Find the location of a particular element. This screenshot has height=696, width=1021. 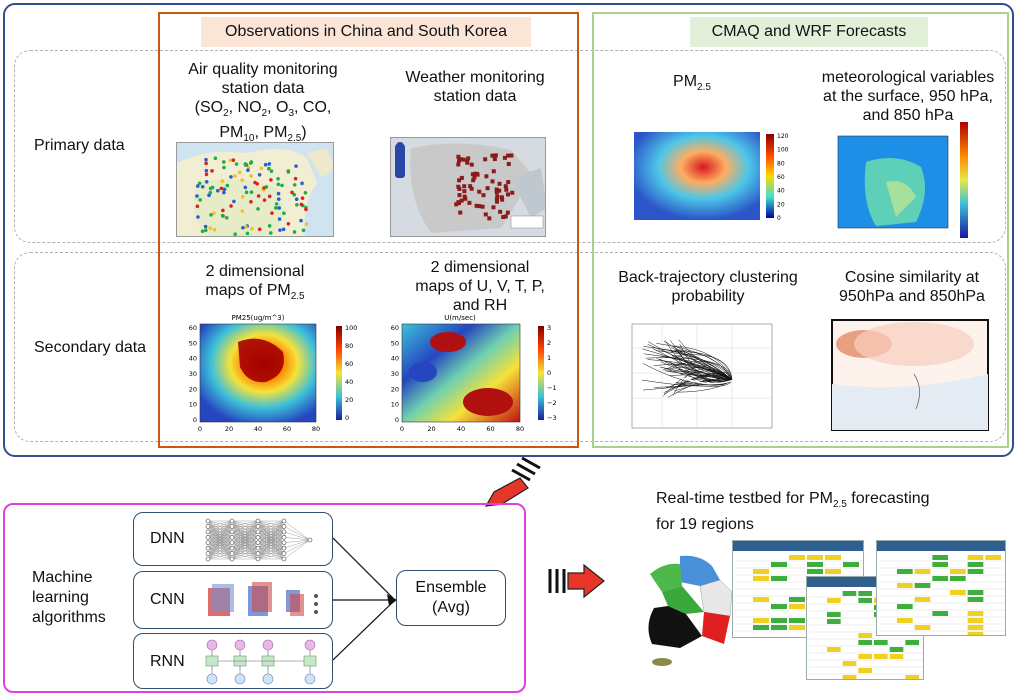

pm-map-line2: maps of PM2.5 is located at coordinates (255, 292).